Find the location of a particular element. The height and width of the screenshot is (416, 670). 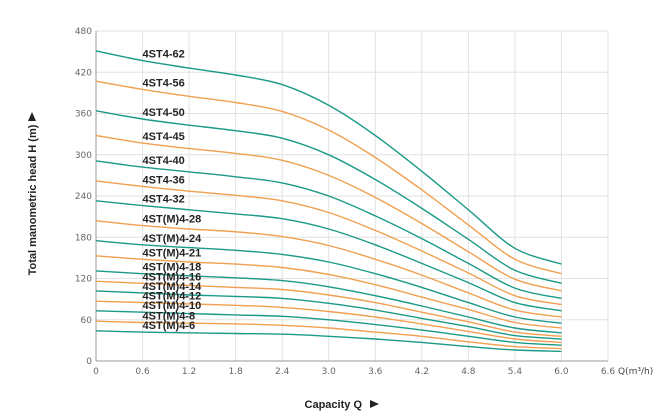

curve-label: 4ST(M)4-8 is located at coordinates (169, 317).